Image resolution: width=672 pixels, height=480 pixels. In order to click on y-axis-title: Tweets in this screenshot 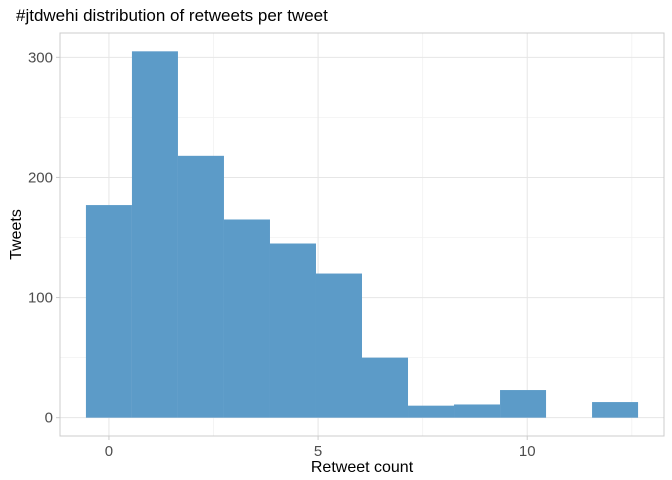, I will do `click(16, 234)`.